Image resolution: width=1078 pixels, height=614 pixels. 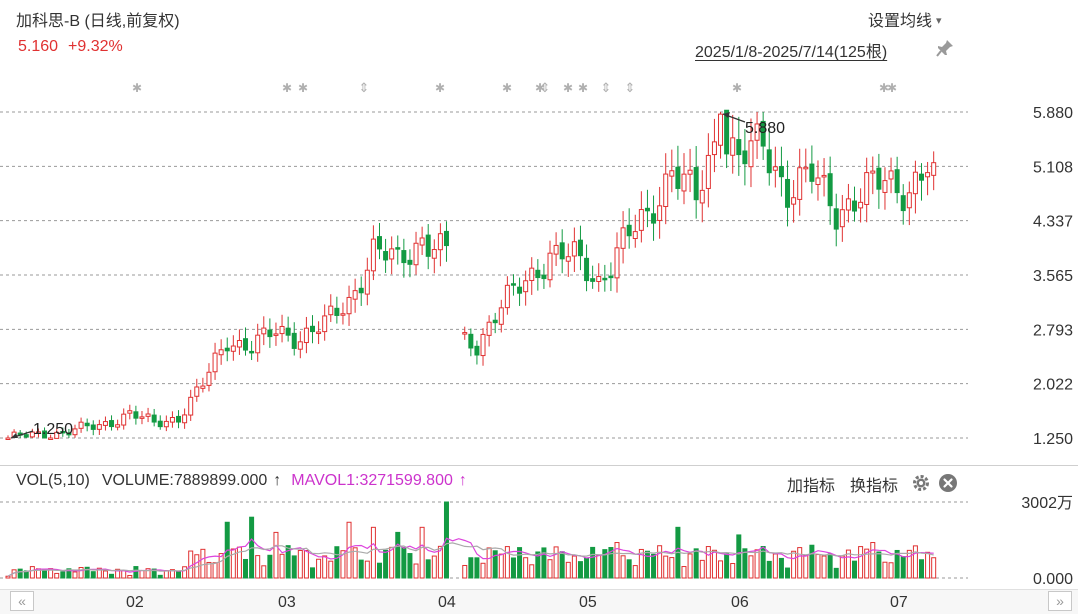 I want to click on date-range-link: 2025/1/8-2025/7/14(125根), so click(x=791, y=52).